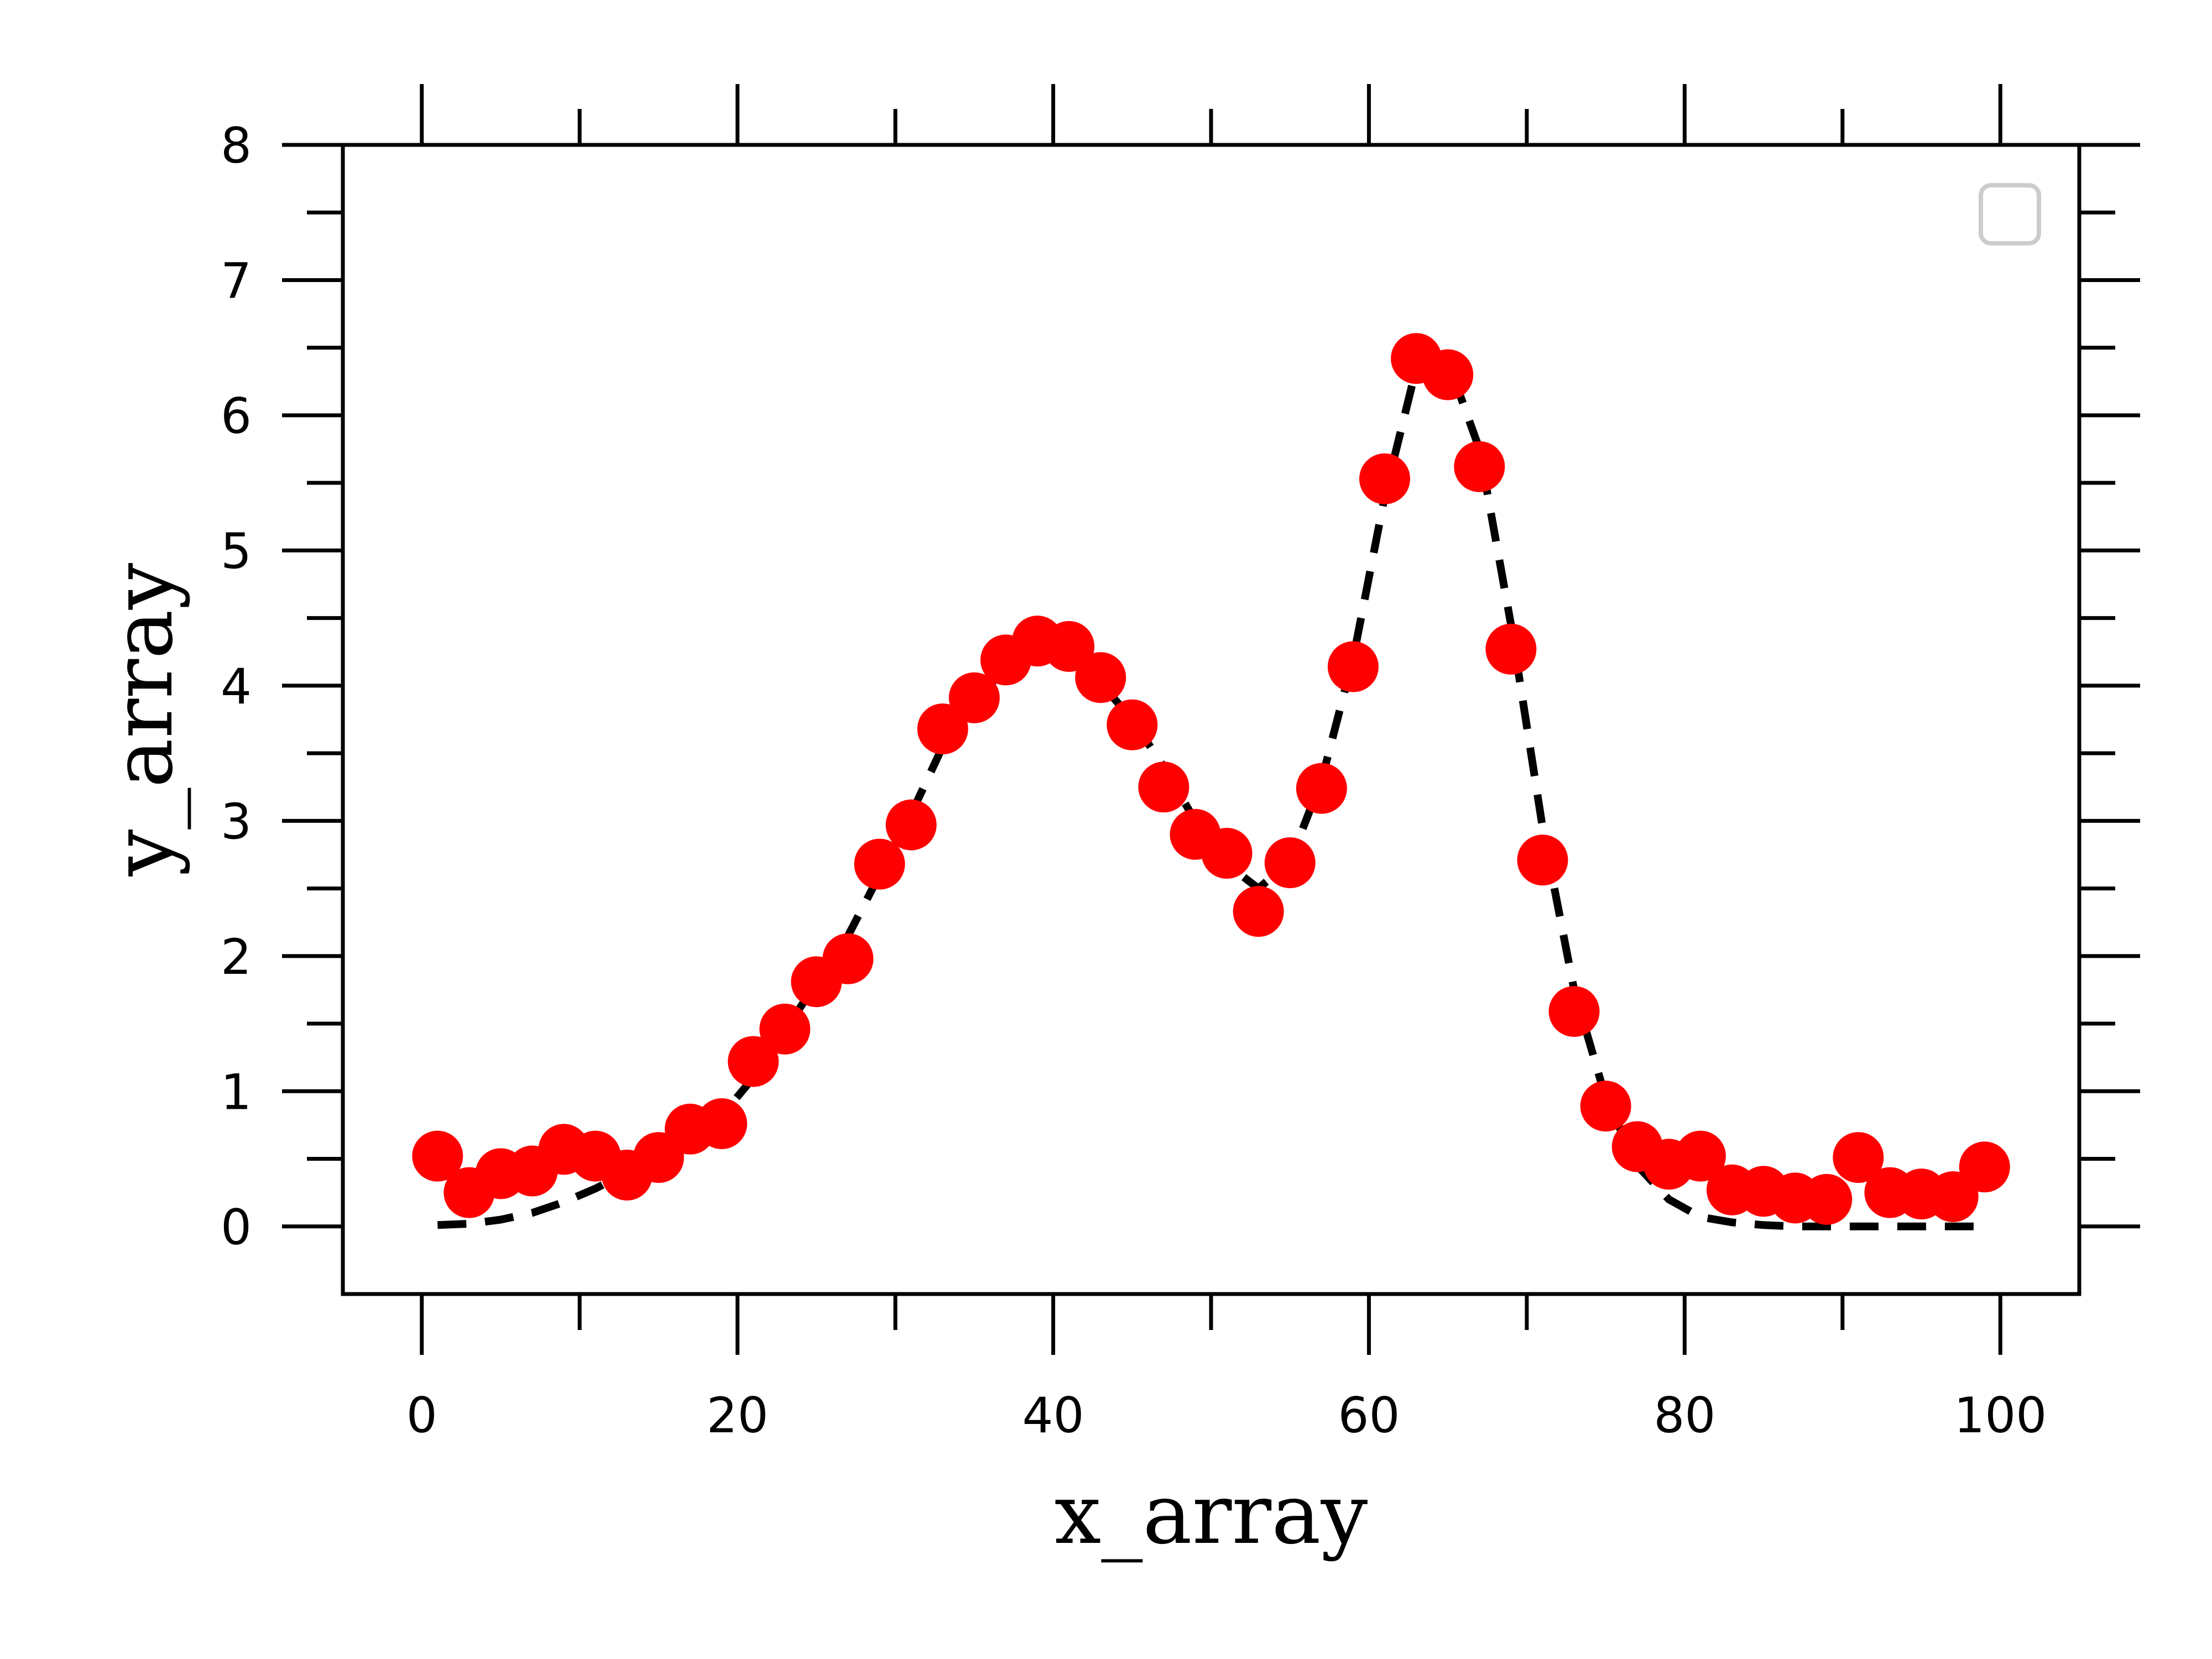 This screenshot has height=1659, width=2212. Describe the element at coordinates (237, 1092) in the screenshot. I see `y-tick-label: 1` at that location.